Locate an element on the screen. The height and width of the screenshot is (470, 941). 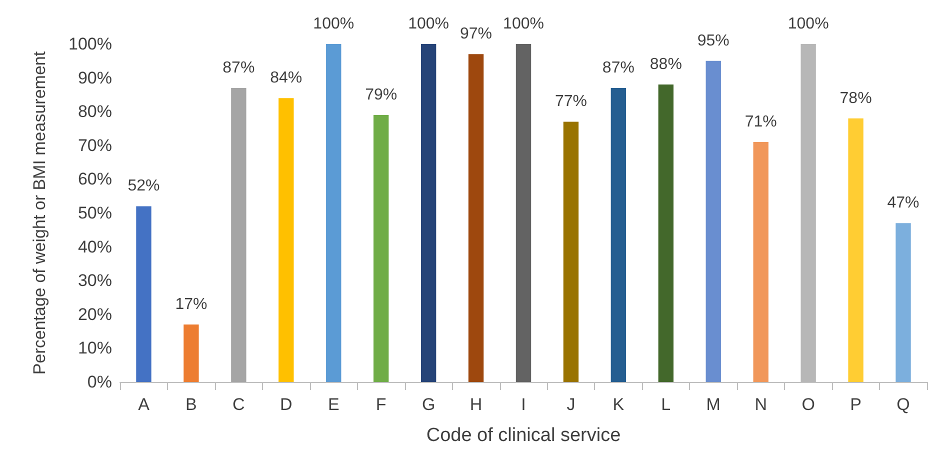
data-label: 77% is located at coordinates (570, 101).